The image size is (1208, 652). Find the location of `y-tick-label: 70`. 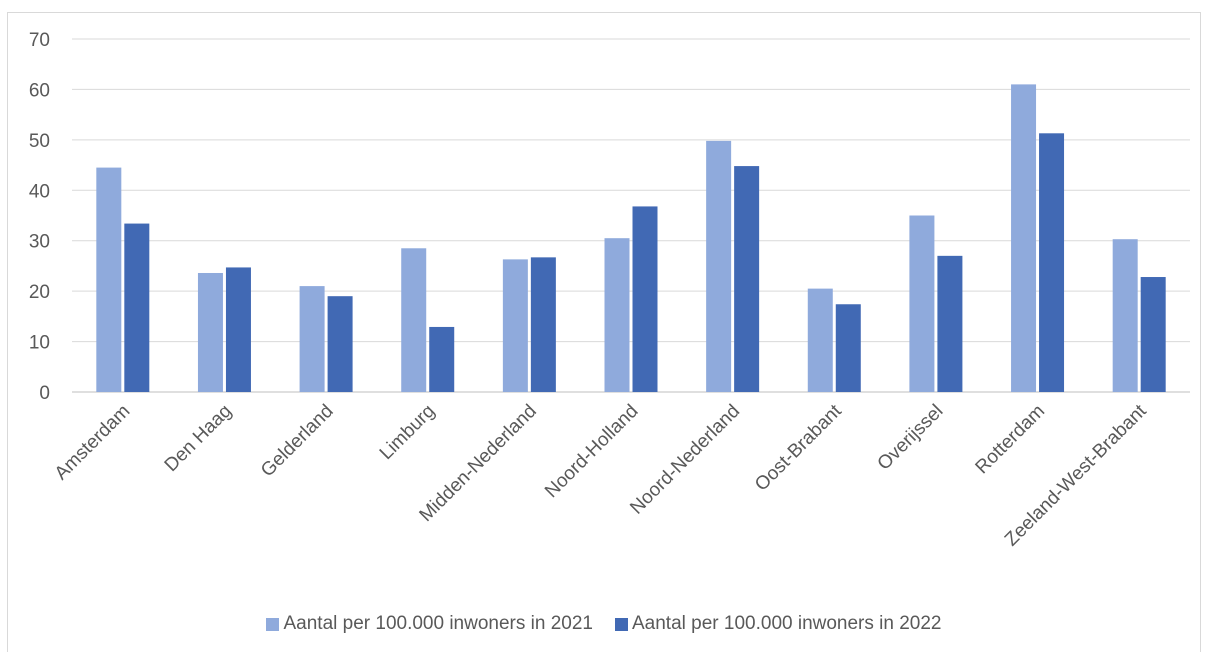

y-tick-label: 70 is located at coordinates (39, 40).